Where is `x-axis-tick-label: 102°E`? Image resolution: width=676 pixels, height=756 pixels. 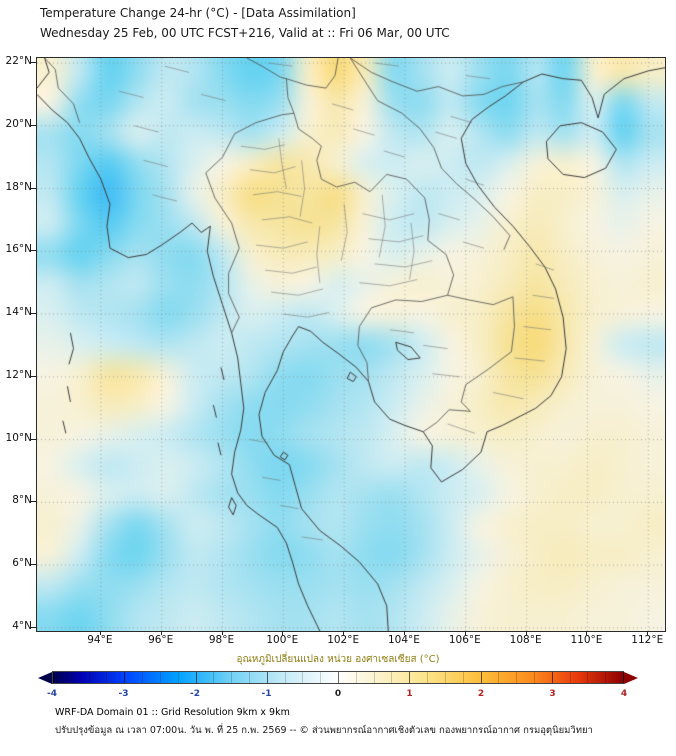 x-axis-tick-label: 102°E is located at coordinates (343, 640).